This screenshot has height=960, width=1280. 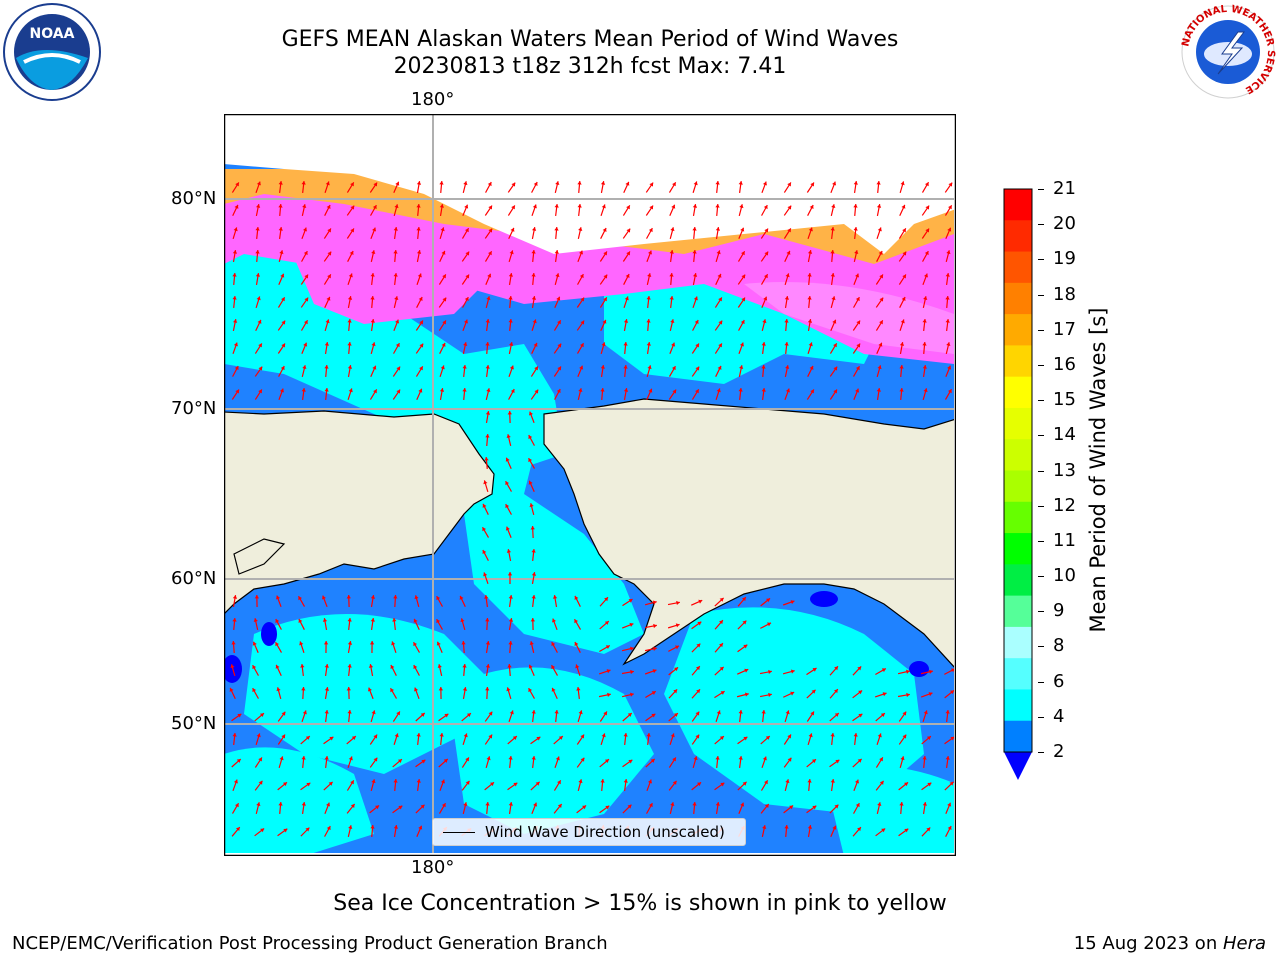 What do you see at coordinates (1064, 435) in the screenshot?
I see `colorbar-tick-label: 14` at bounding box center [1064, 435].